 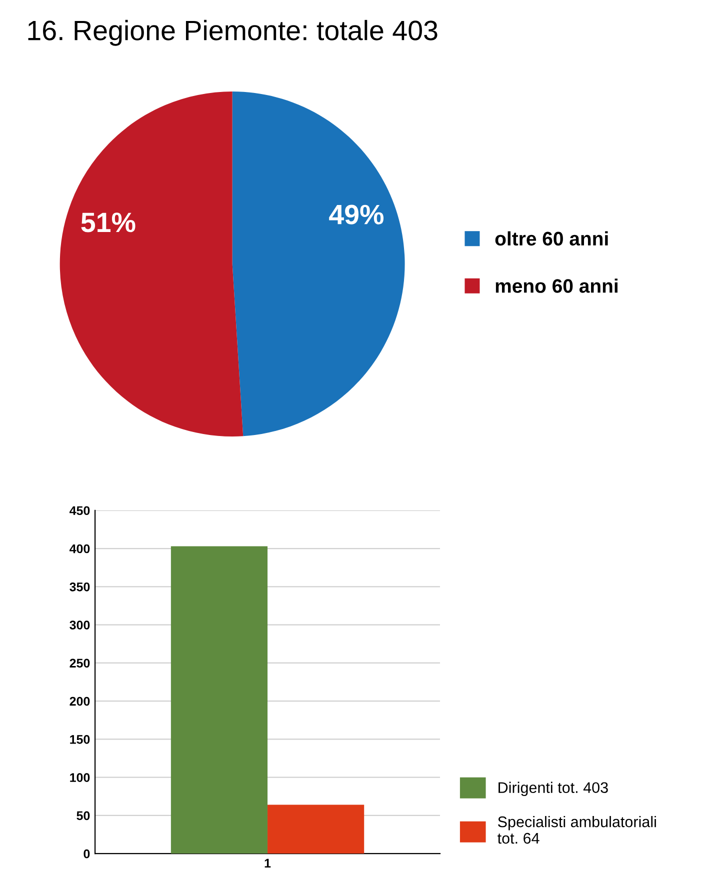 What do you see at coordinates (83, 815) in the screenshot?
I see `y-tick-label: 50` at bounding box center [83, 815].